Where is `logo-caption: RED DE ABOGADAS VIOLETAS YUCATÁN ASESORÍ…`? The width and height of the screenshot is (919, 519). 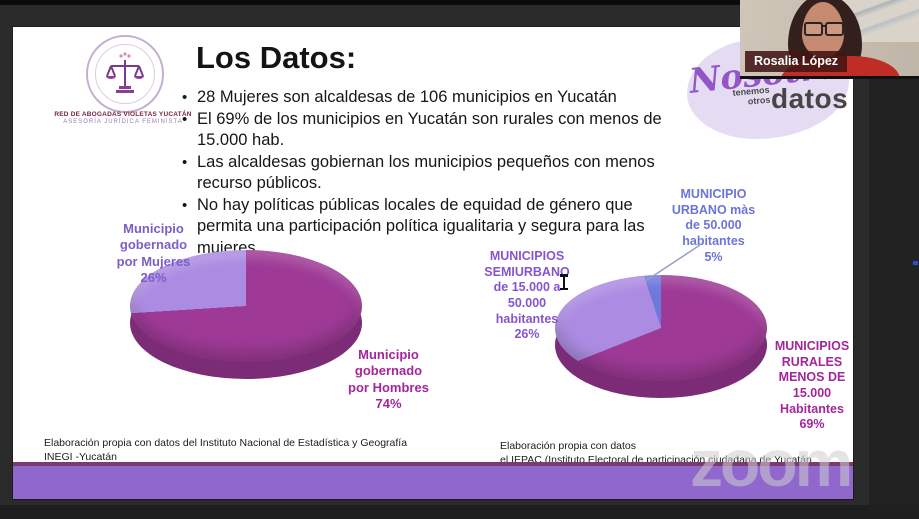 logo-caption: RED DE ABOGADAS VIOLETAS YUCATÁN ASESORÍ… is located at coordinates (123, 118).